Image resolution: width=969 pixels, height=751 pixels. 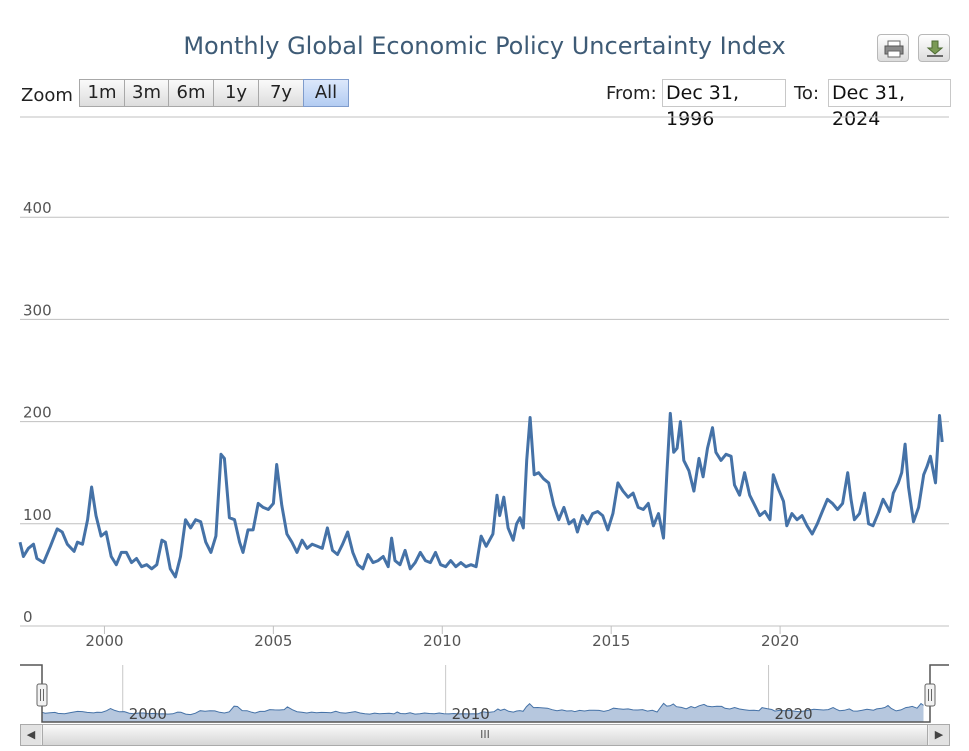 I want to click on zoom-1y-button: 1y, so click(x=236, y=93).